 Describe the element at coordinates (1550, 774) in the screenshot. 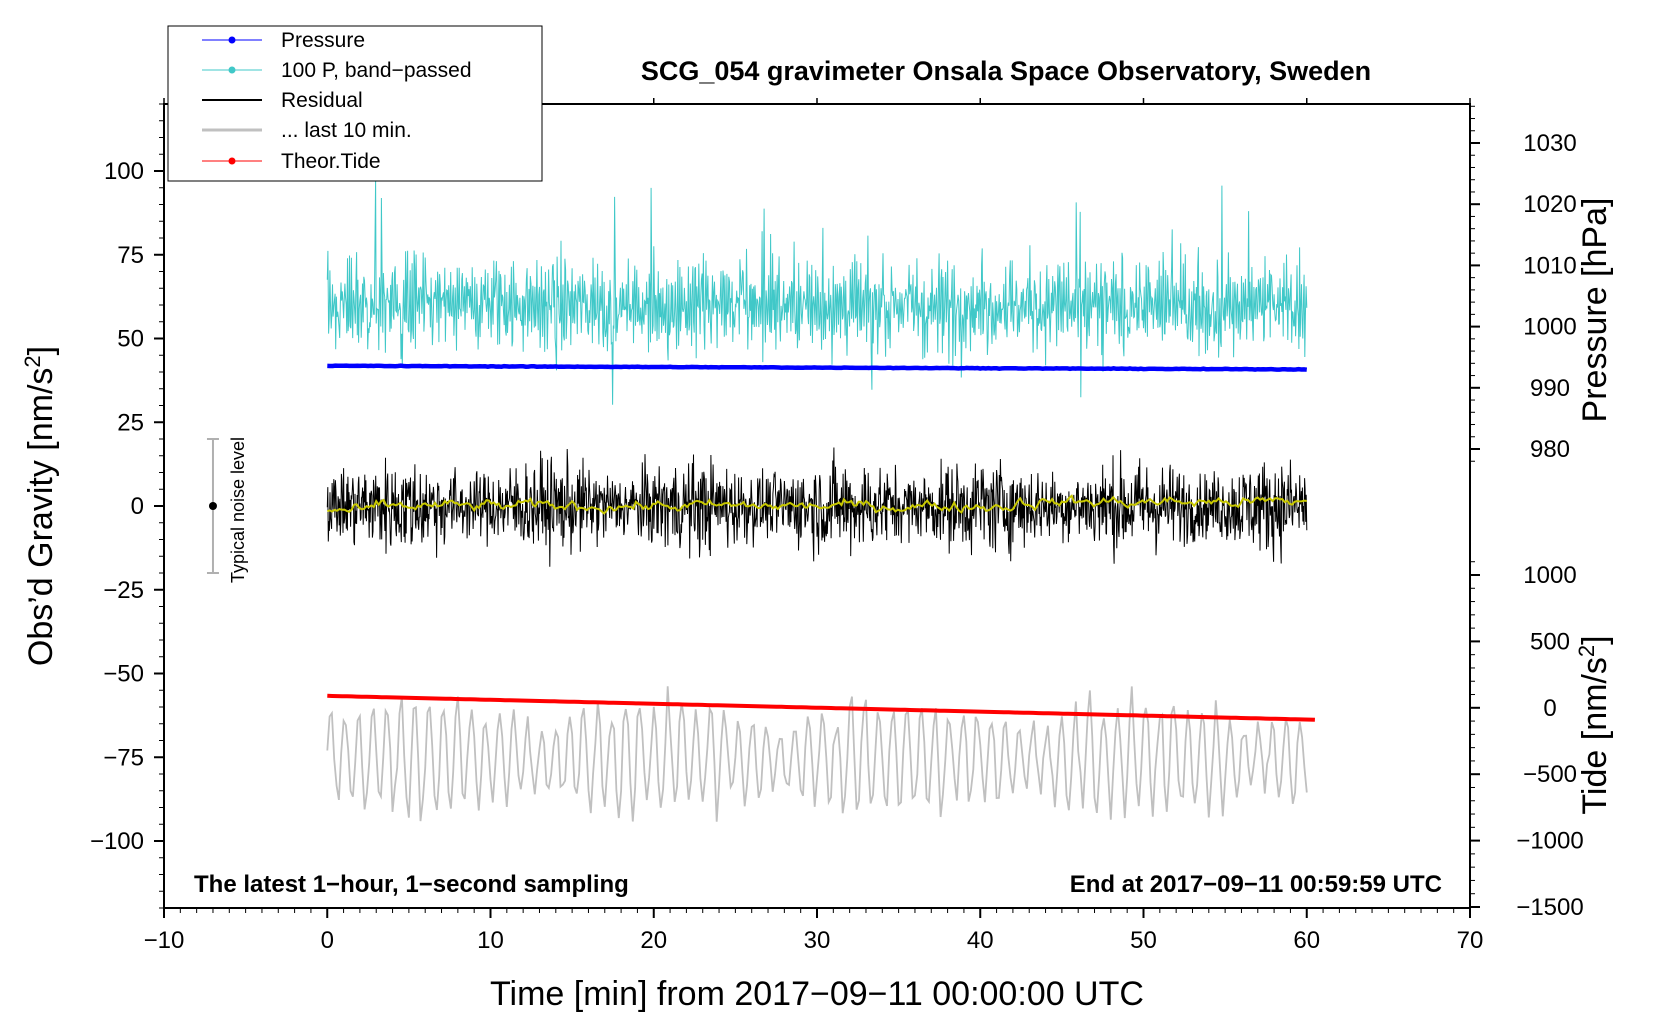

I see `tide-tick-label: −500` at that location.